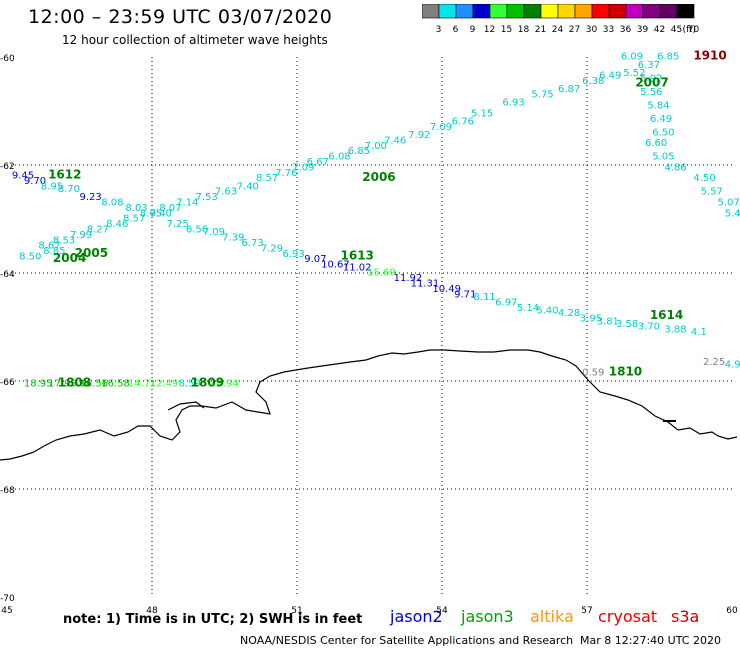  Describe the element at coordinates (668, 57) in the screenshot. I see `swh-value: 6.85` at that location.